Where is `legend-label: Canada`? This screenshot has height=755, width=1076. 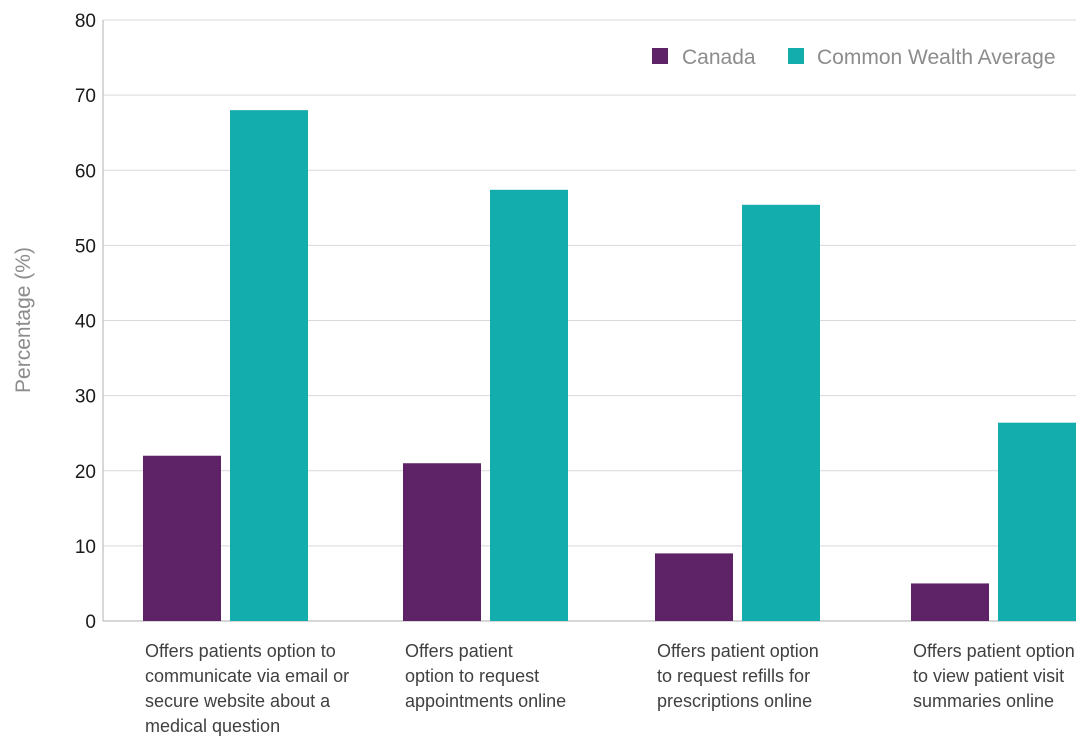 legend-label: Canada is located at coordinates (719, 57).